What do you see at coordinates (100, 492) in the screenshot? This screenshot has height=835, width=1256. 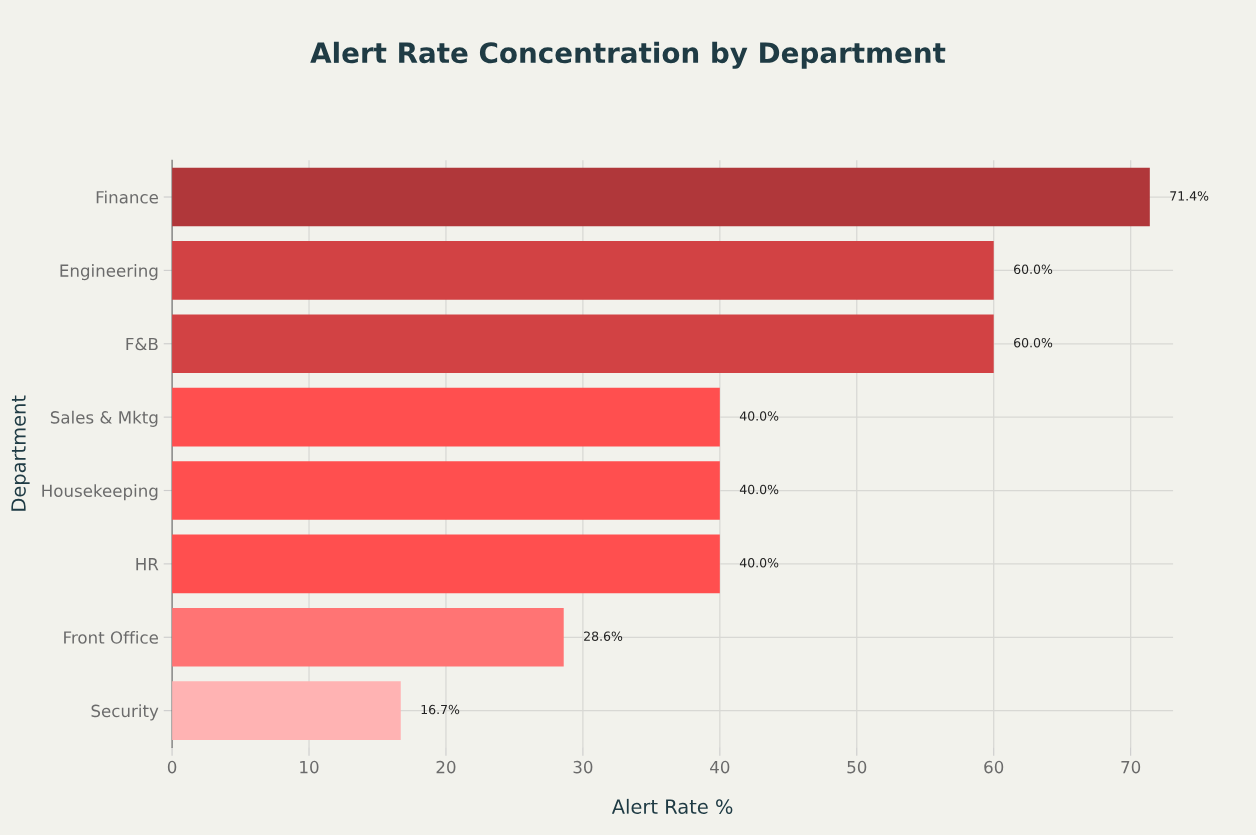 I see `y-tick-label: Housekeeping` at bounding box center [100, 492].